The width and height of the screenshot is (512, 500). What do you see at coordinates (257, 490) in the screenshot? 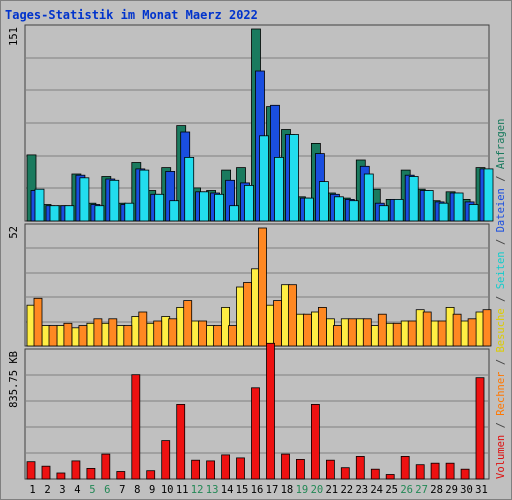
I see `x-tick-label-16: 16` at bounding box center [257, 490].